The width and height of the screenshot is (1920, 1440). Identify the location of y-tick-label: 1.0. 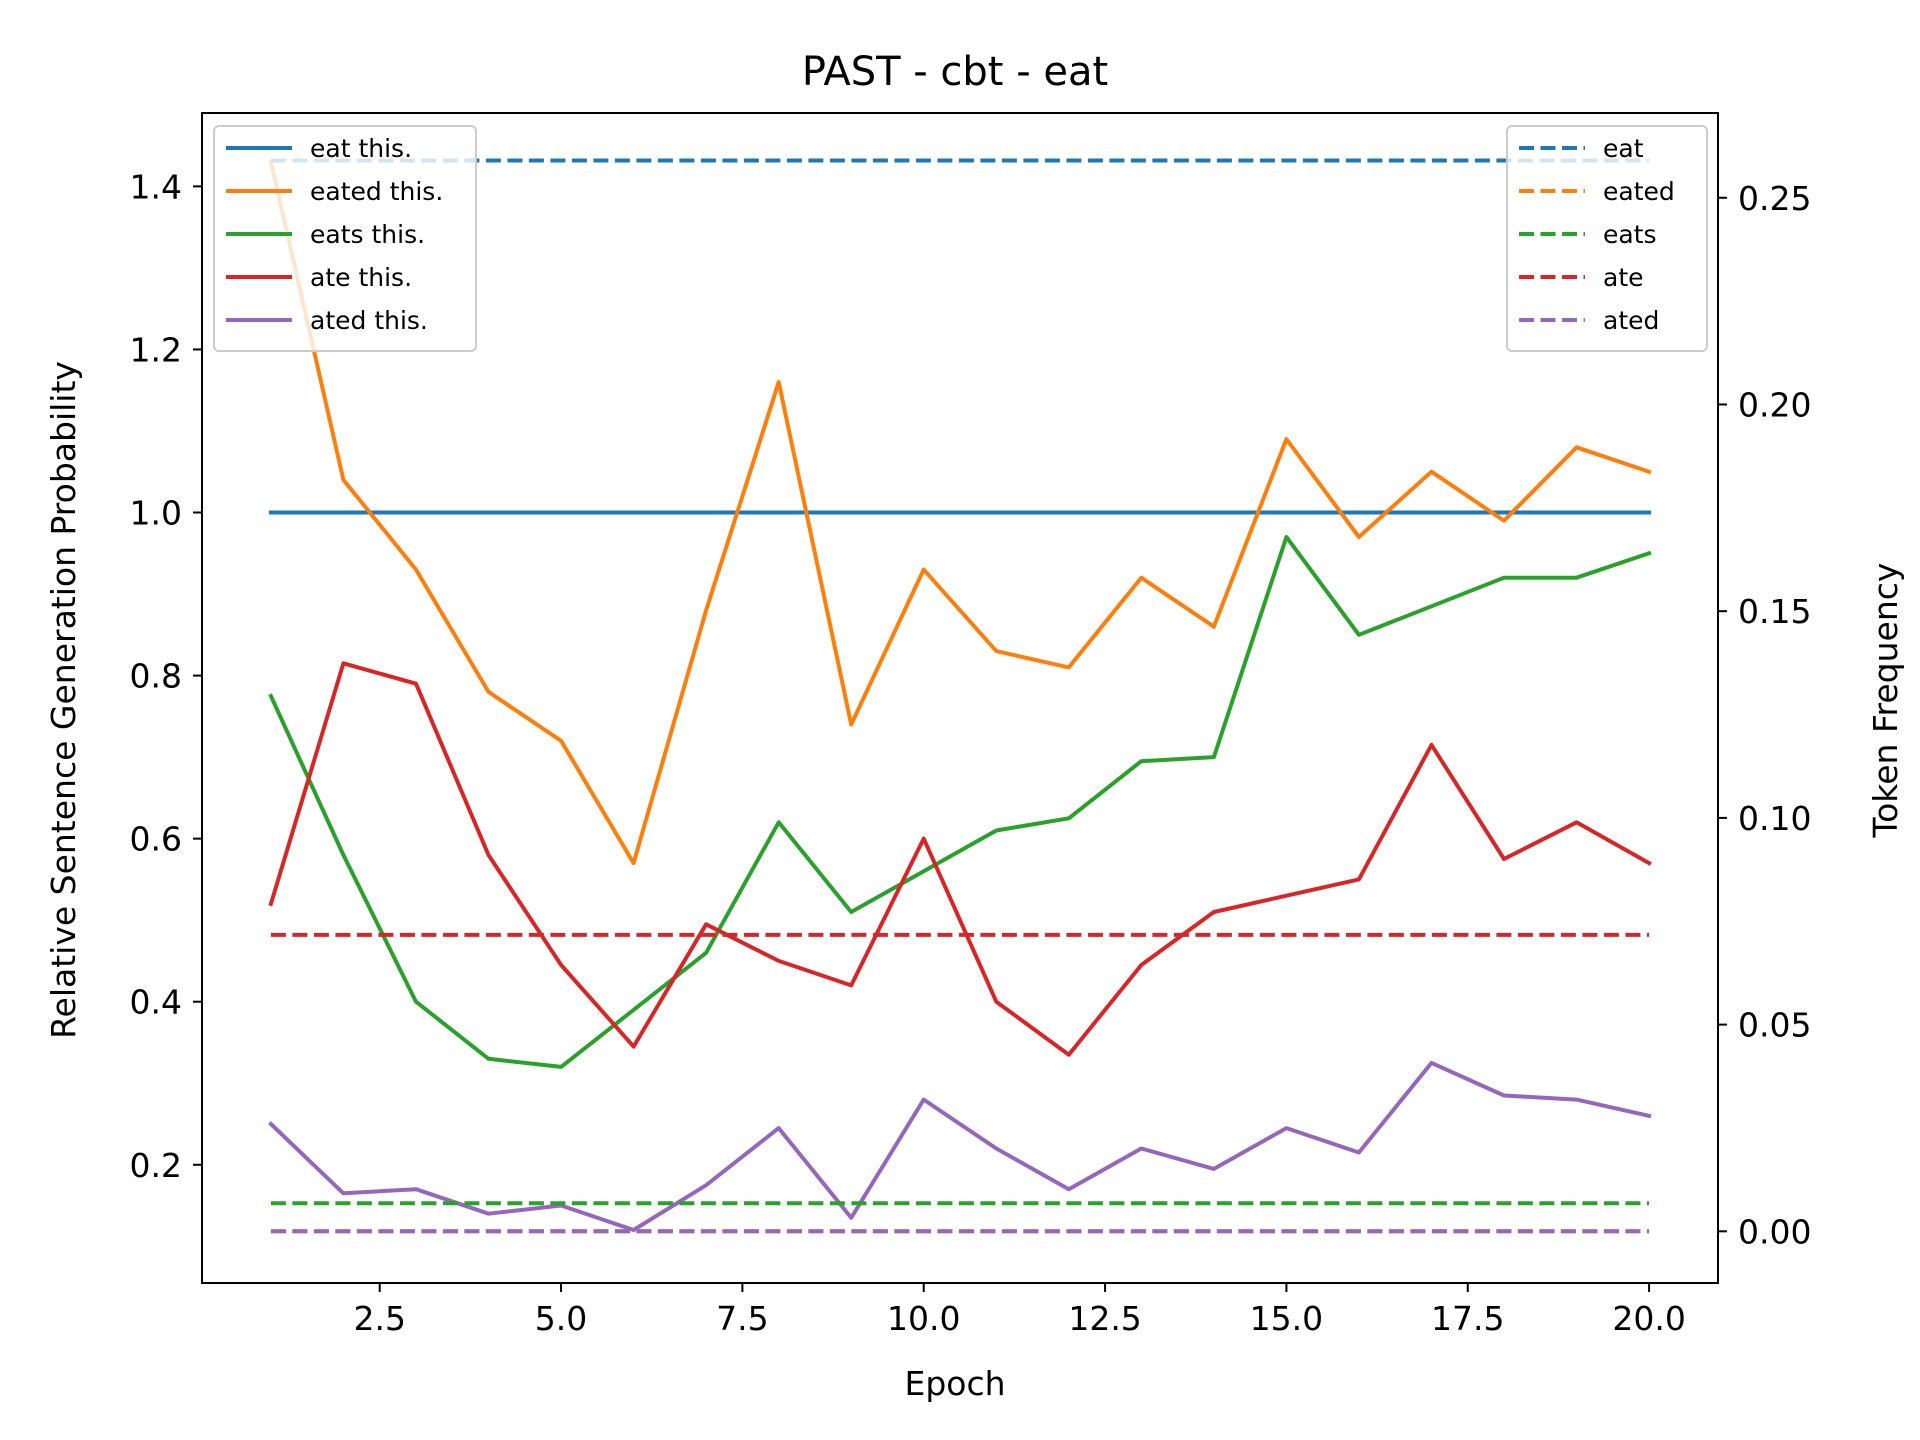
(156, 513).